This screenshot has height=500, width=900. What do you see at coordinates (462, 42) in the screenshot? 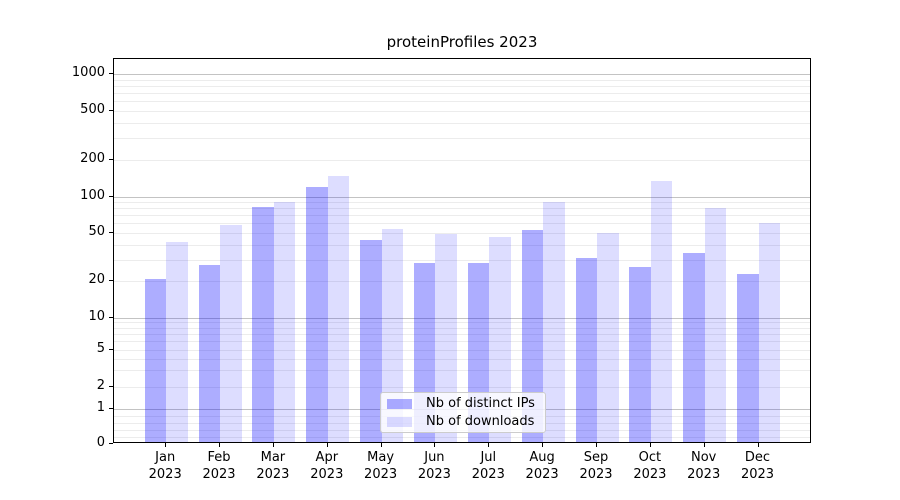
I see `chart-title: proteinProfiles 2023` at bounding box center [462, 42].